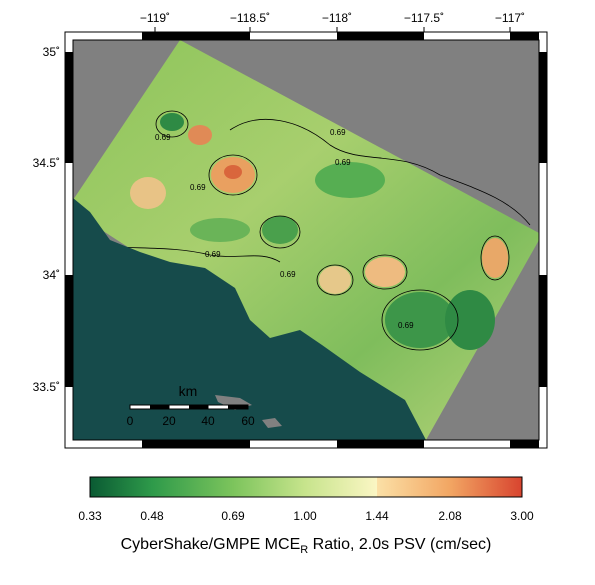  Describe the element at coordinates (337, 18) in the screenshot. I see `x-tick-label: −118˚` at that location.